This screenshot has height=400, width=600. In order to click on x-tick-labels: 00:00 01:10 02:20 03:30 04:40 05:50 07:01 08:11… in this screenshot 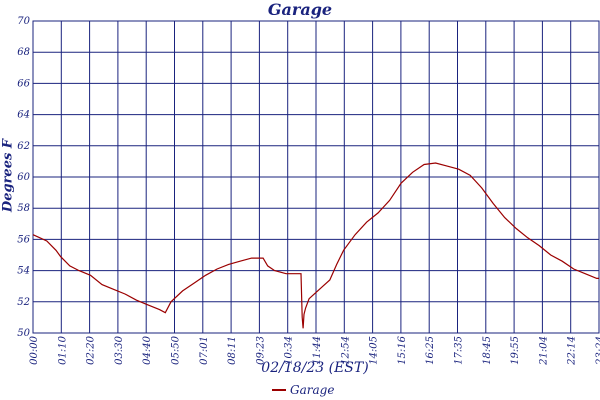, I will do `click(314, 350)`.